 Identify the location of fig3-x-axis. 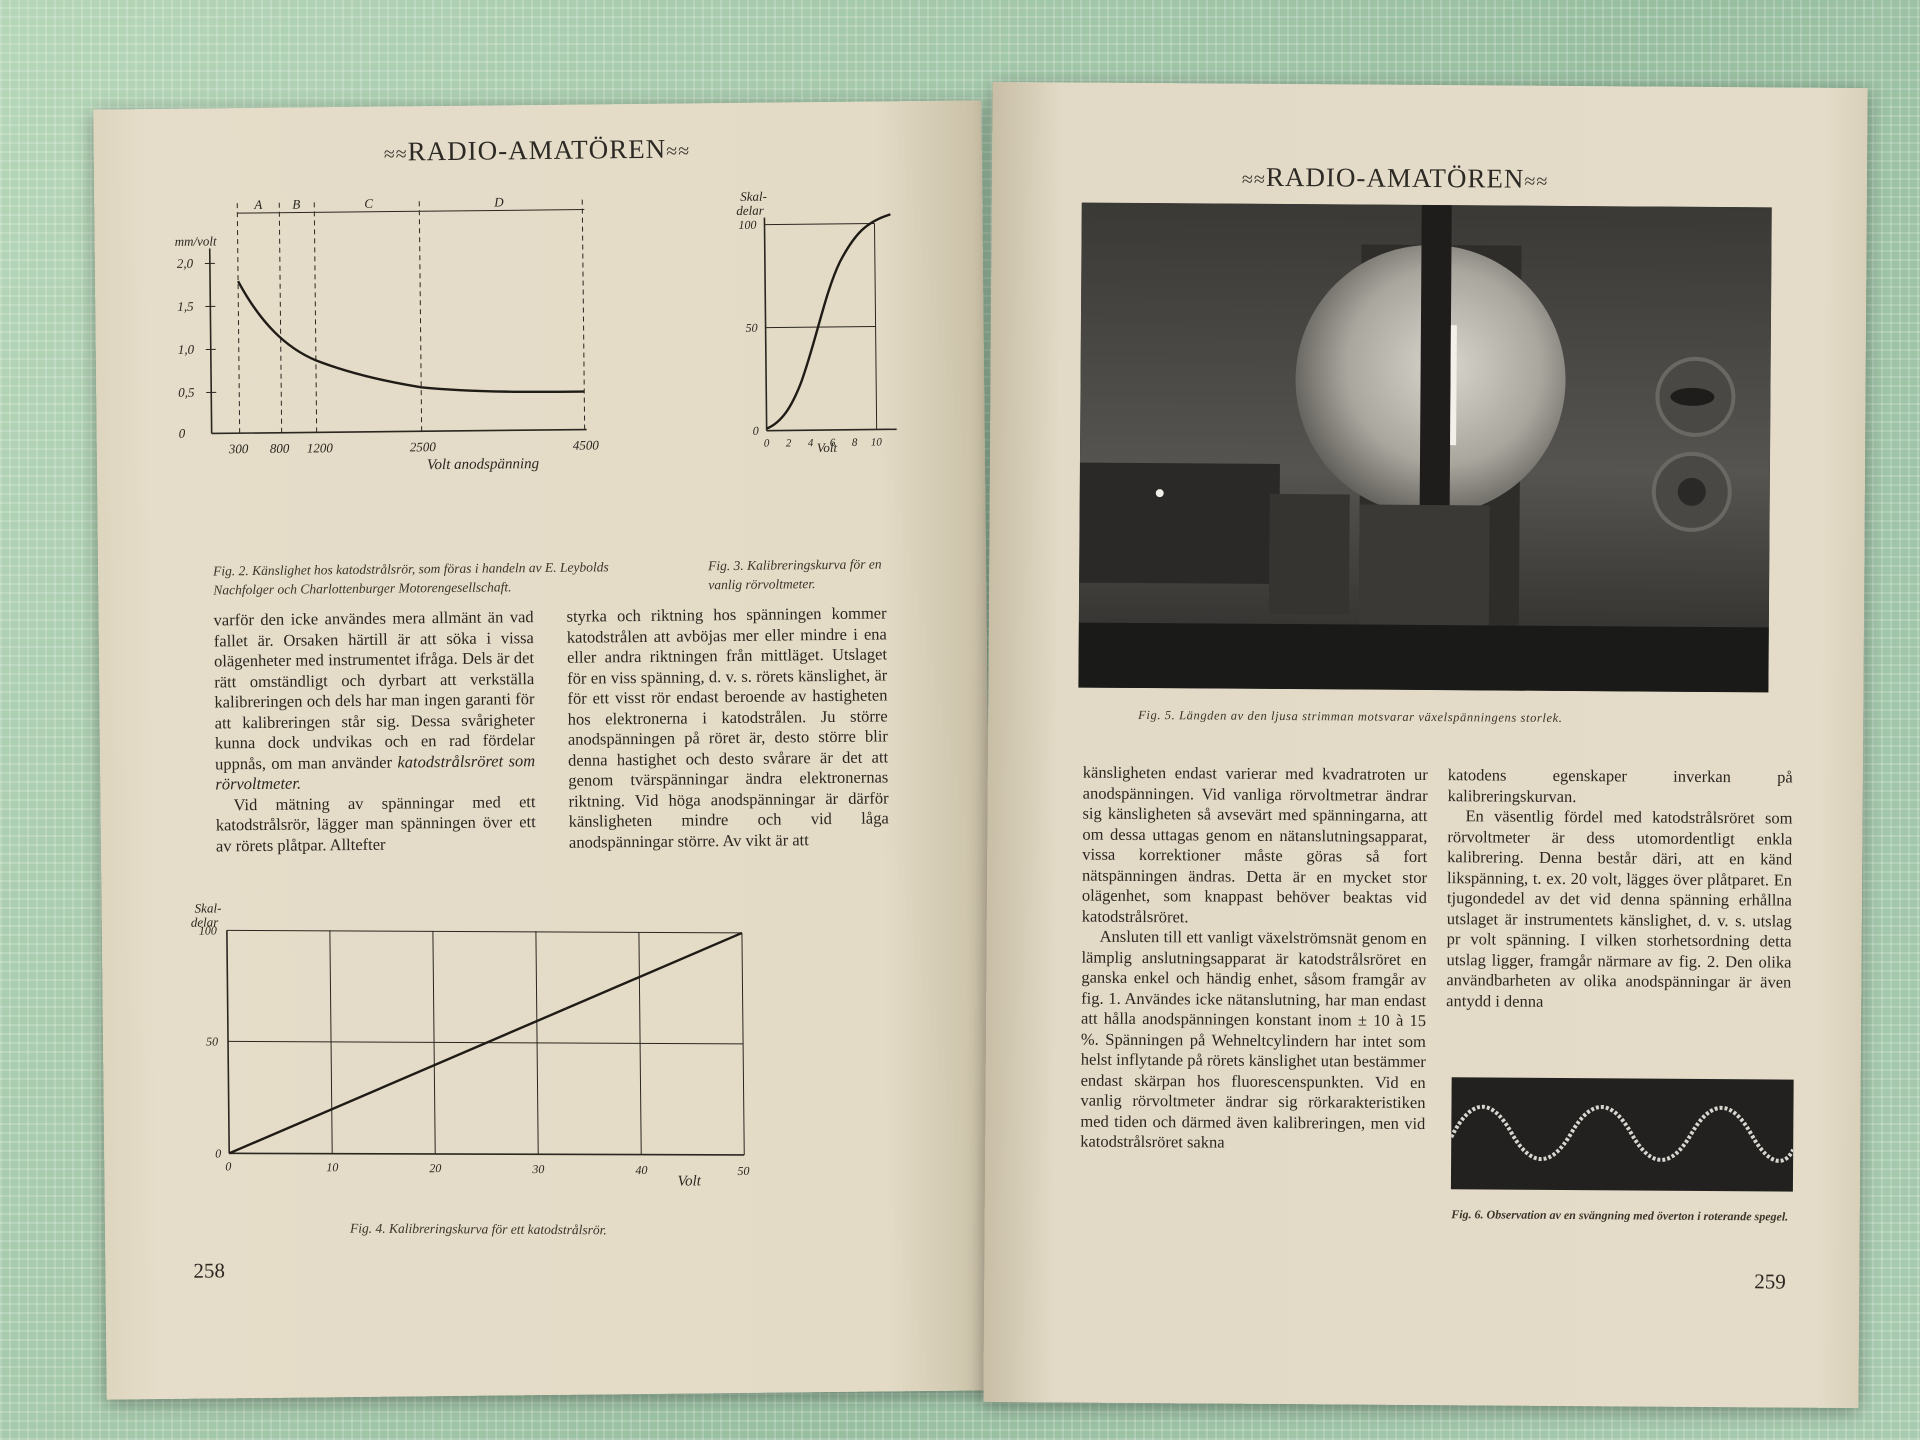
(831, 430).